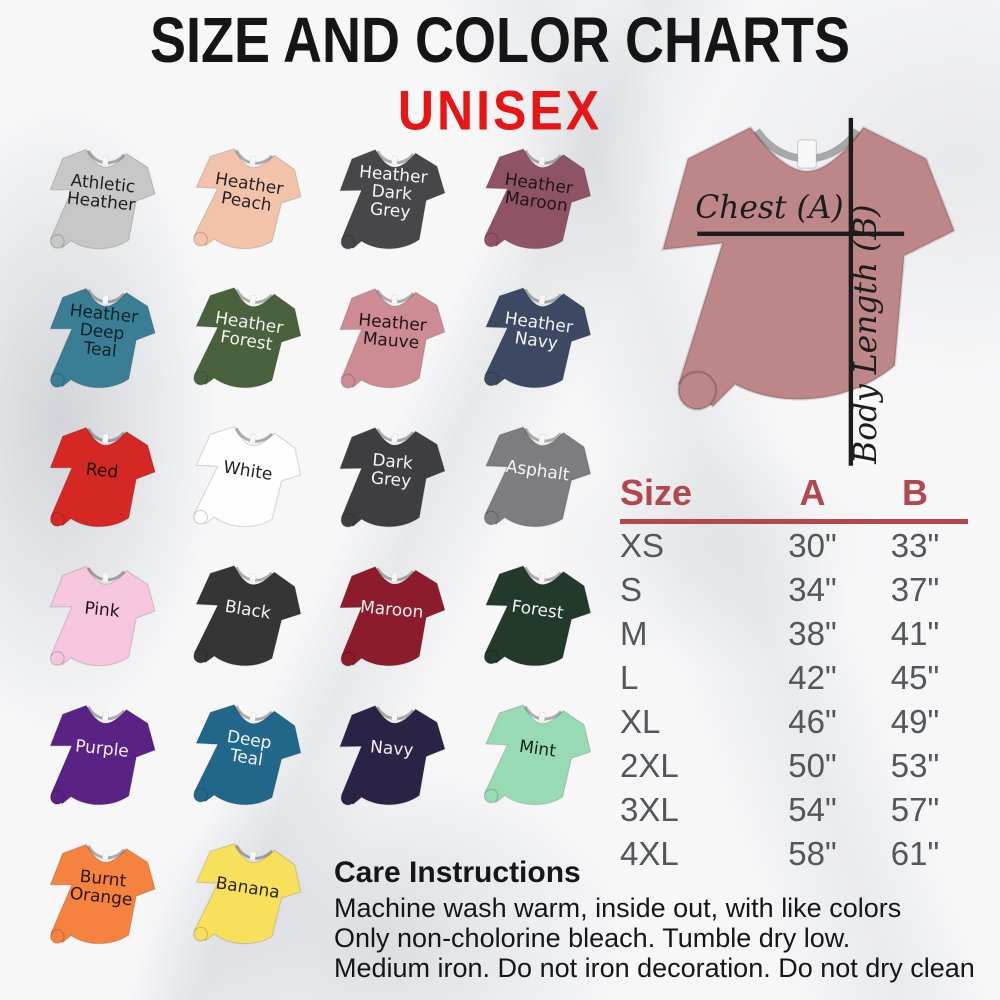  Describe the element at coordinates (245, 485) in the screenshot. I see `shirt-swatch-white: White` at that location.